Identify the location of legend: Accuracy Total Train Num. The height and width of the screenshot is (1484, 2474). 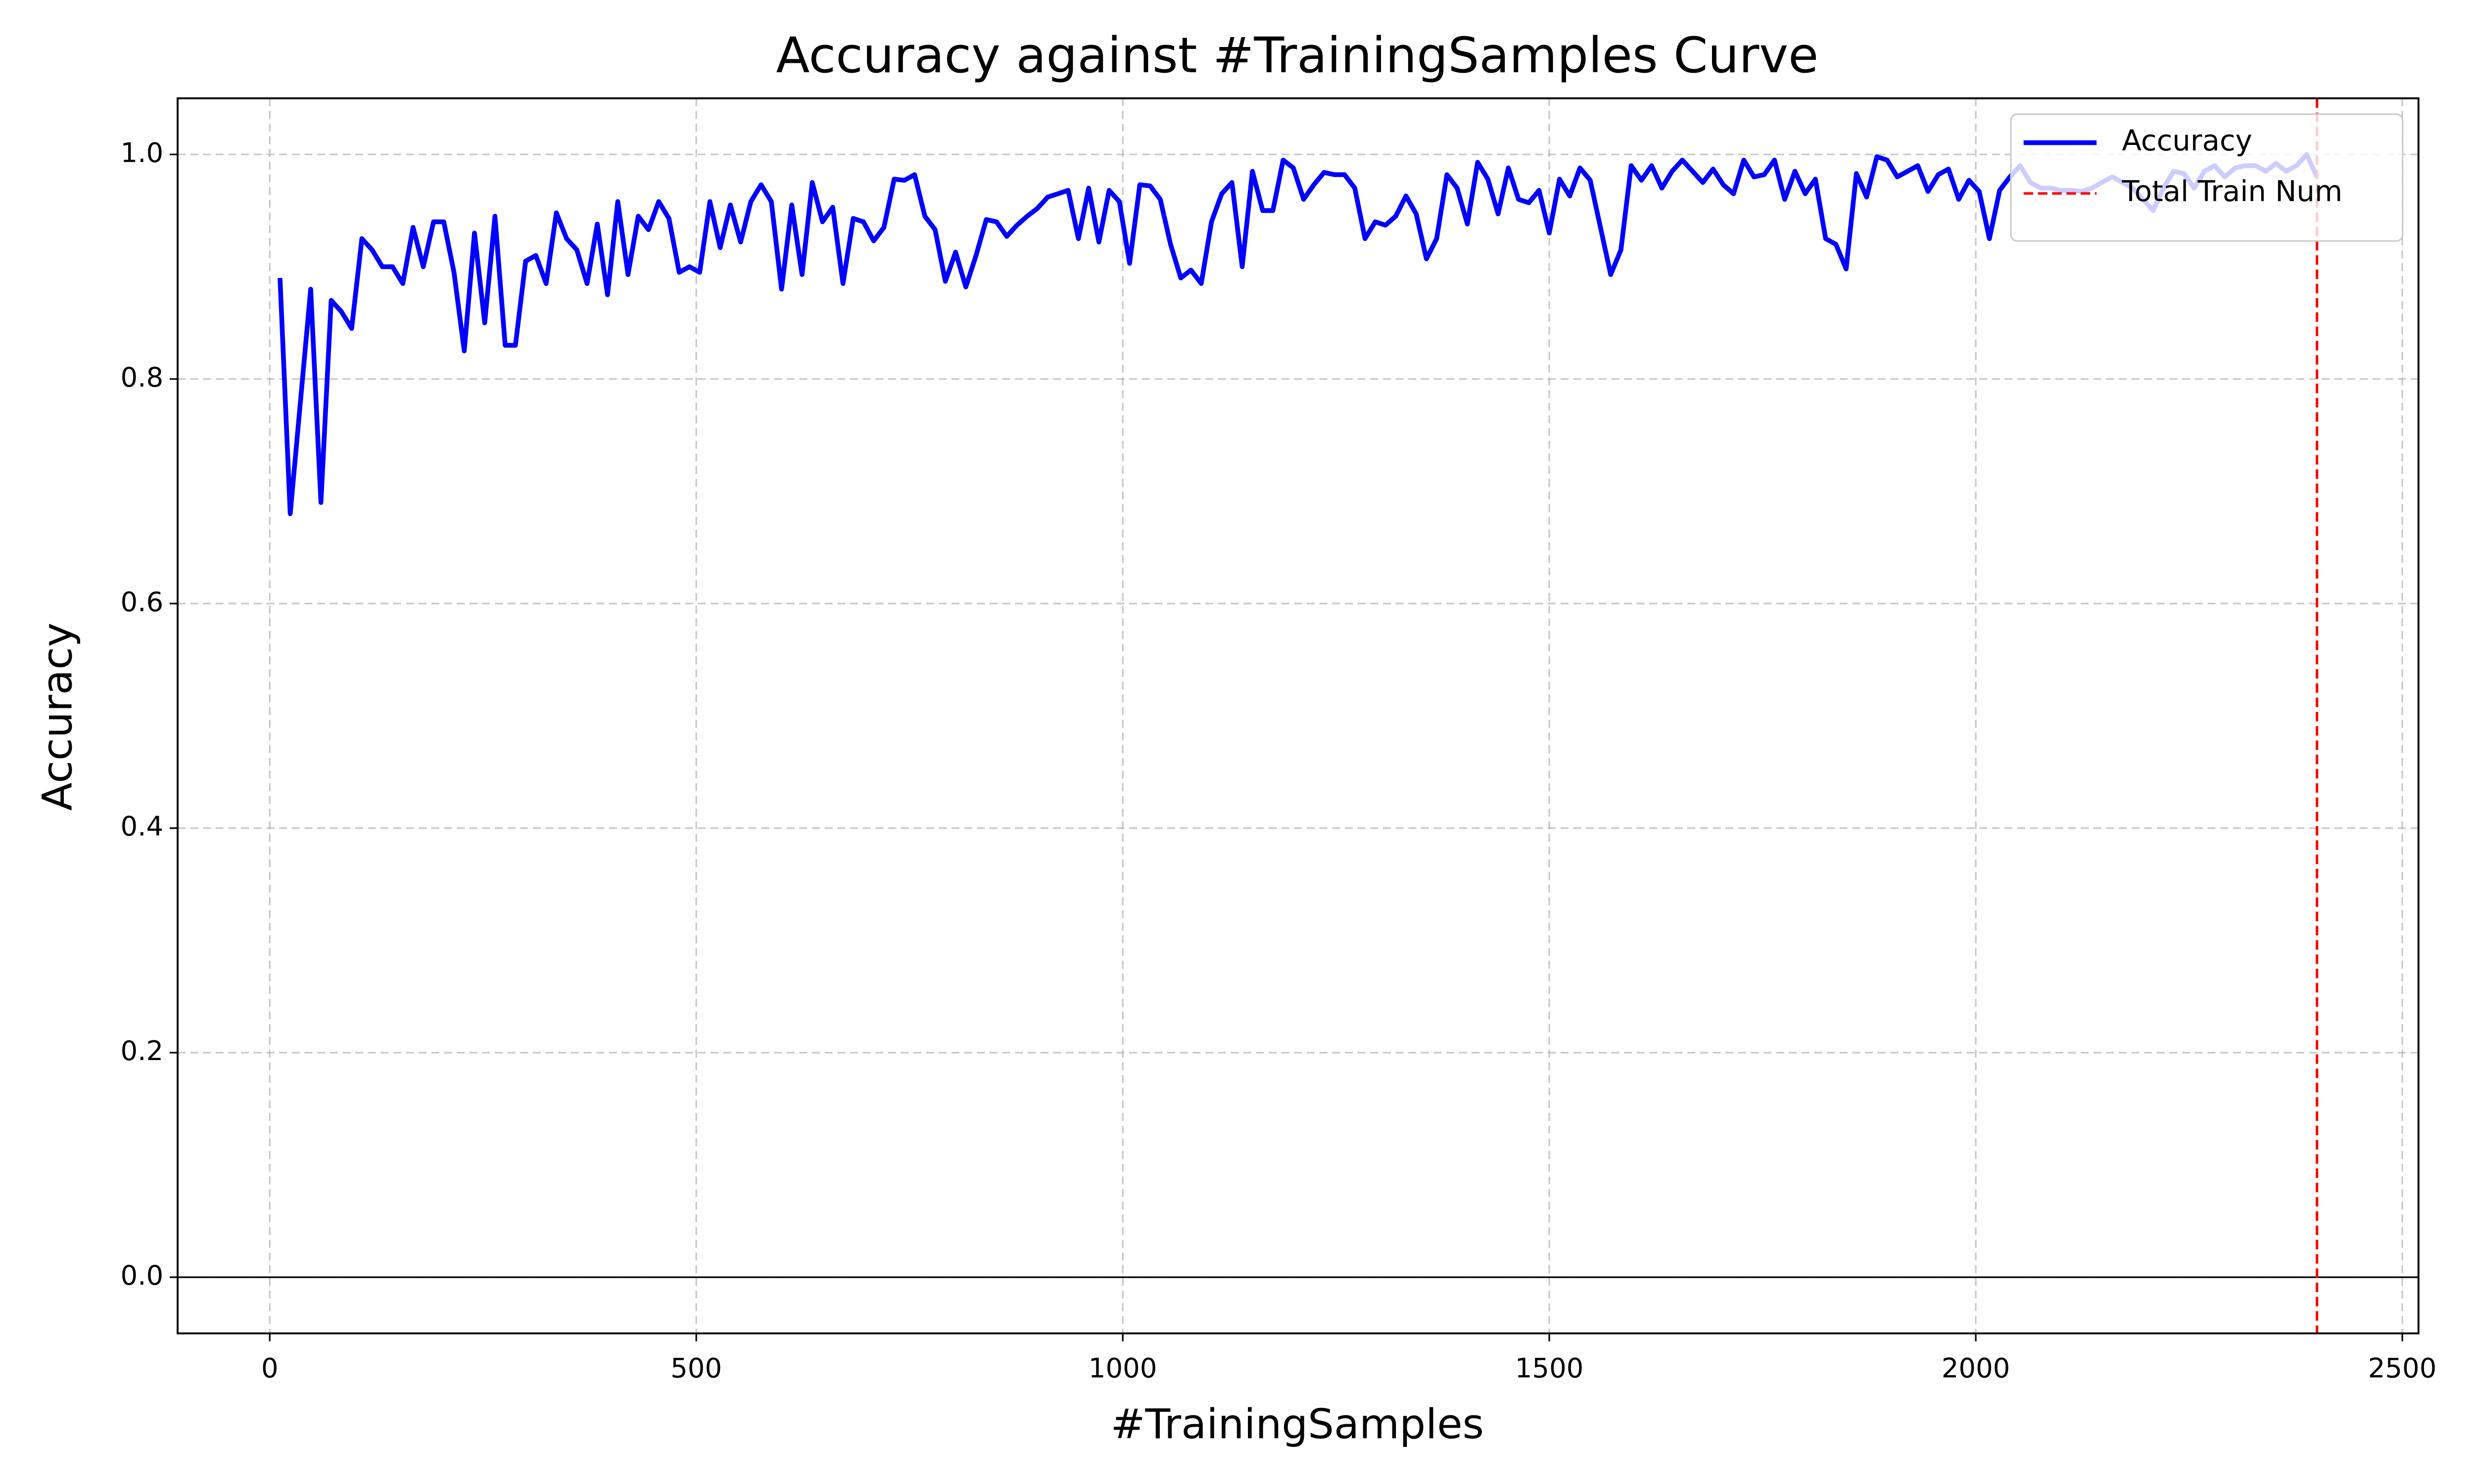
(2207, 177).